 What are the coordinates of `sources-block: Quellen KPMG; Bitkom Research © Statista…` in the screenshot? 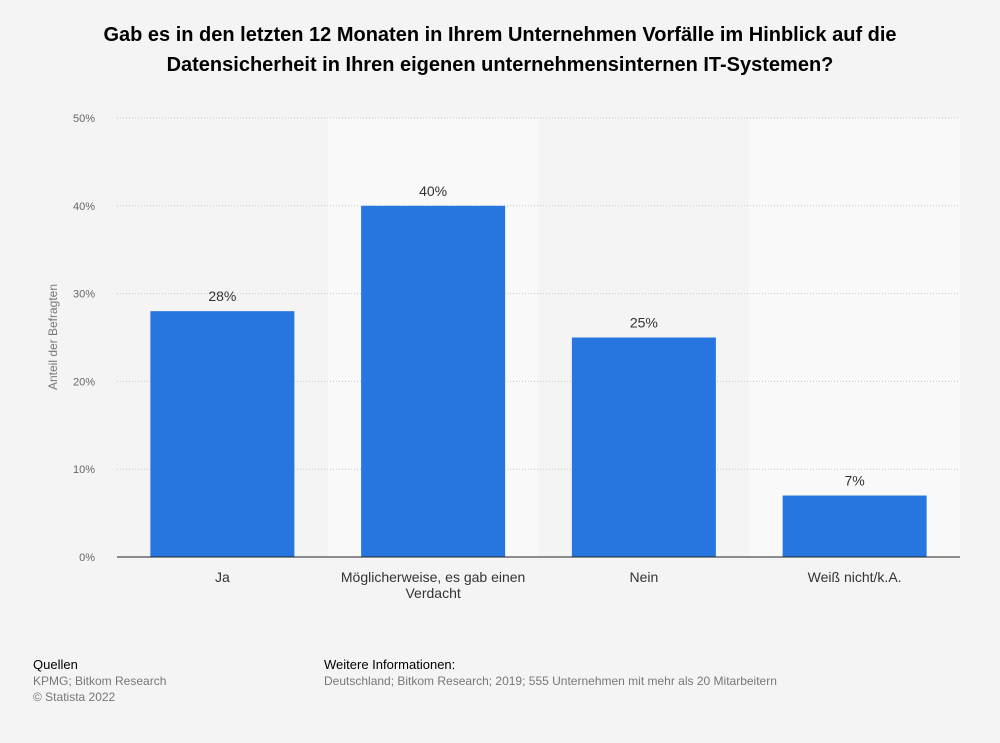 It's located at (99, 681).